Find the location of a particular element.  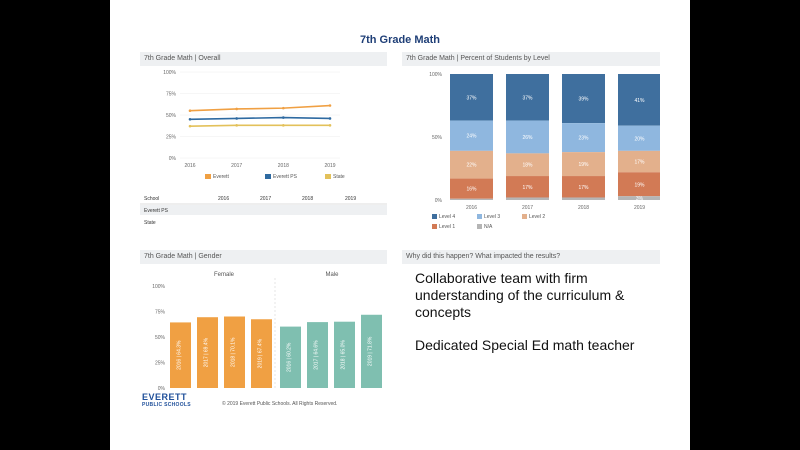

table-cell: Everett PS is located at coordinates (156, 211).